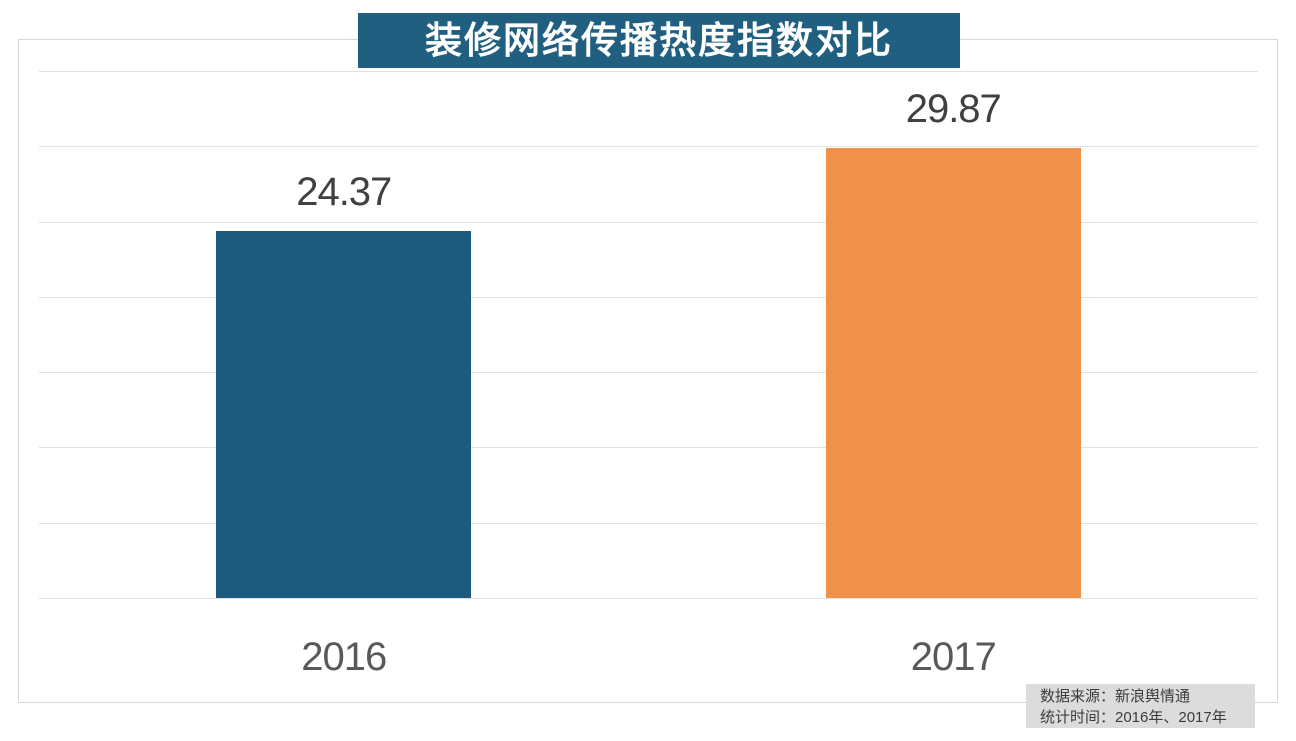 The image size is (1296, 741). What do you see at coordinates (344, 192) in the screenshot?
I see `value-label-2016: 24.37` at bounding box center [344, 192].